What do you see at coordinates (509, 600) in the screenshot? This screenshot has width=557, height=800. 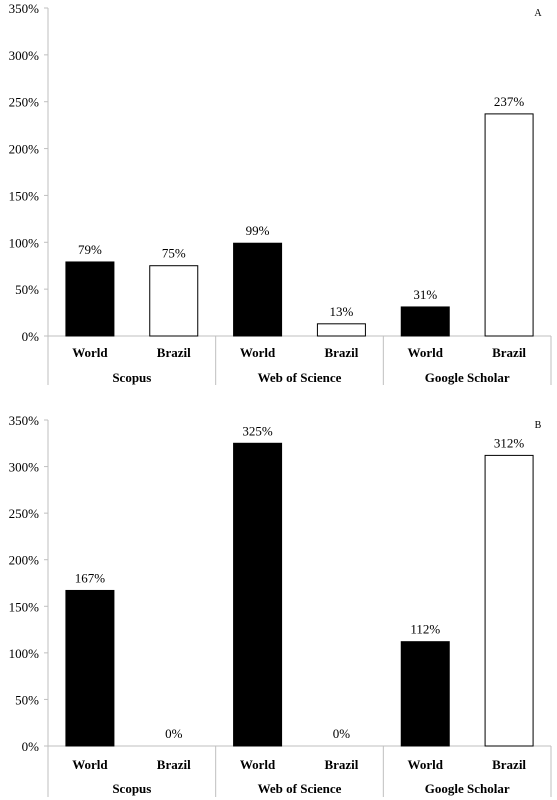 I see `panel-b-bar-brazil` at bounding box center [509, 600].